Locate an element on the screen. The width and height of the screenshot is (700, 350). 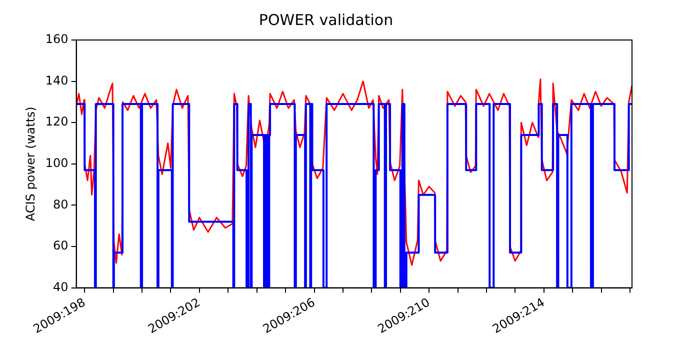
y-tick-label: 60 is located at coordinates (60, 245).